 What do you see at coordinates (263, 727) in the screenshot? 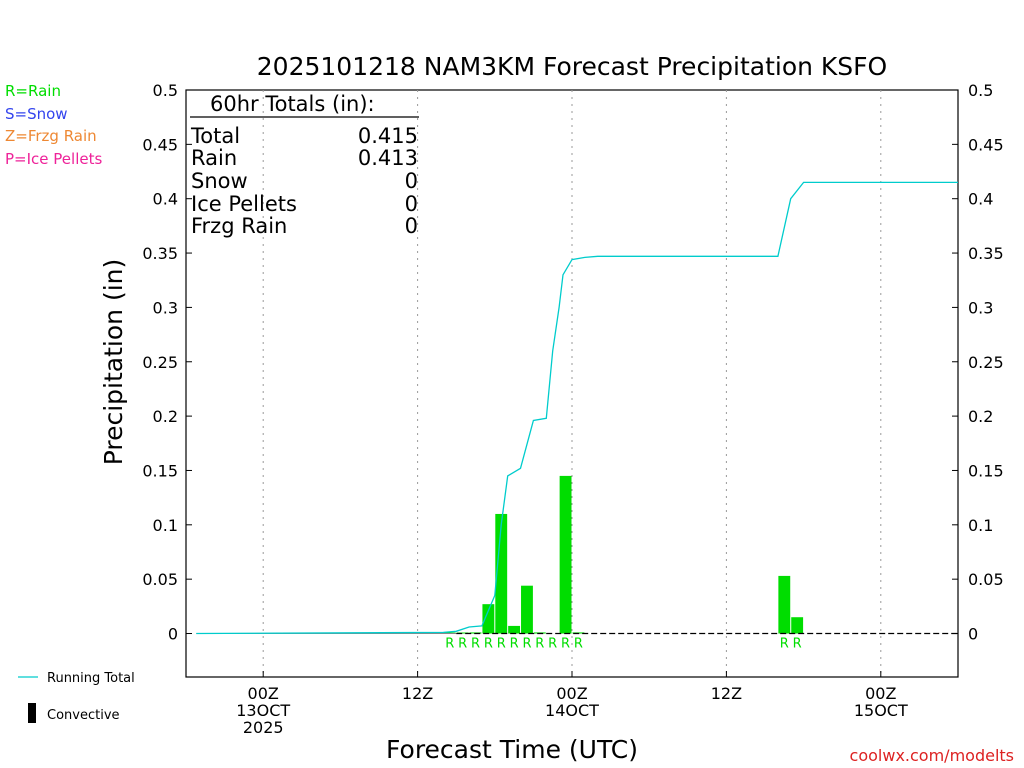
I see `x-tick-label: 2025` at bounding box center [263, 727].